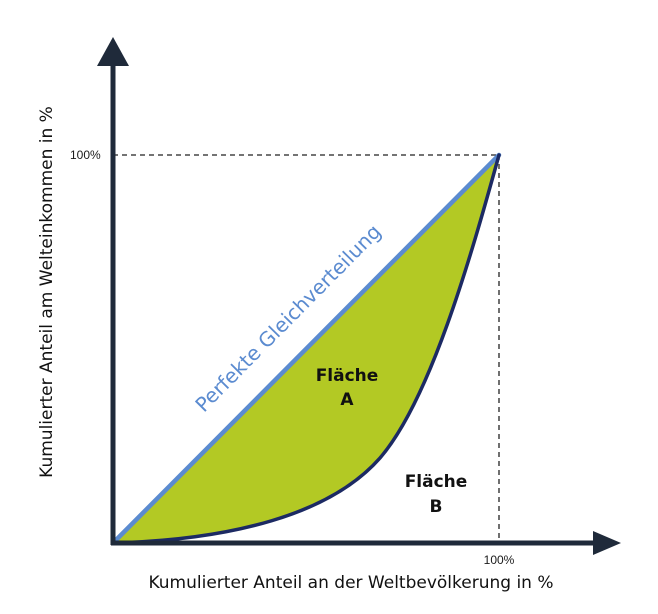  What do you see at coordinates (607, 543) in the screenshot?
I see `x-axis-arrowhead` at bounding box center [607, 543].